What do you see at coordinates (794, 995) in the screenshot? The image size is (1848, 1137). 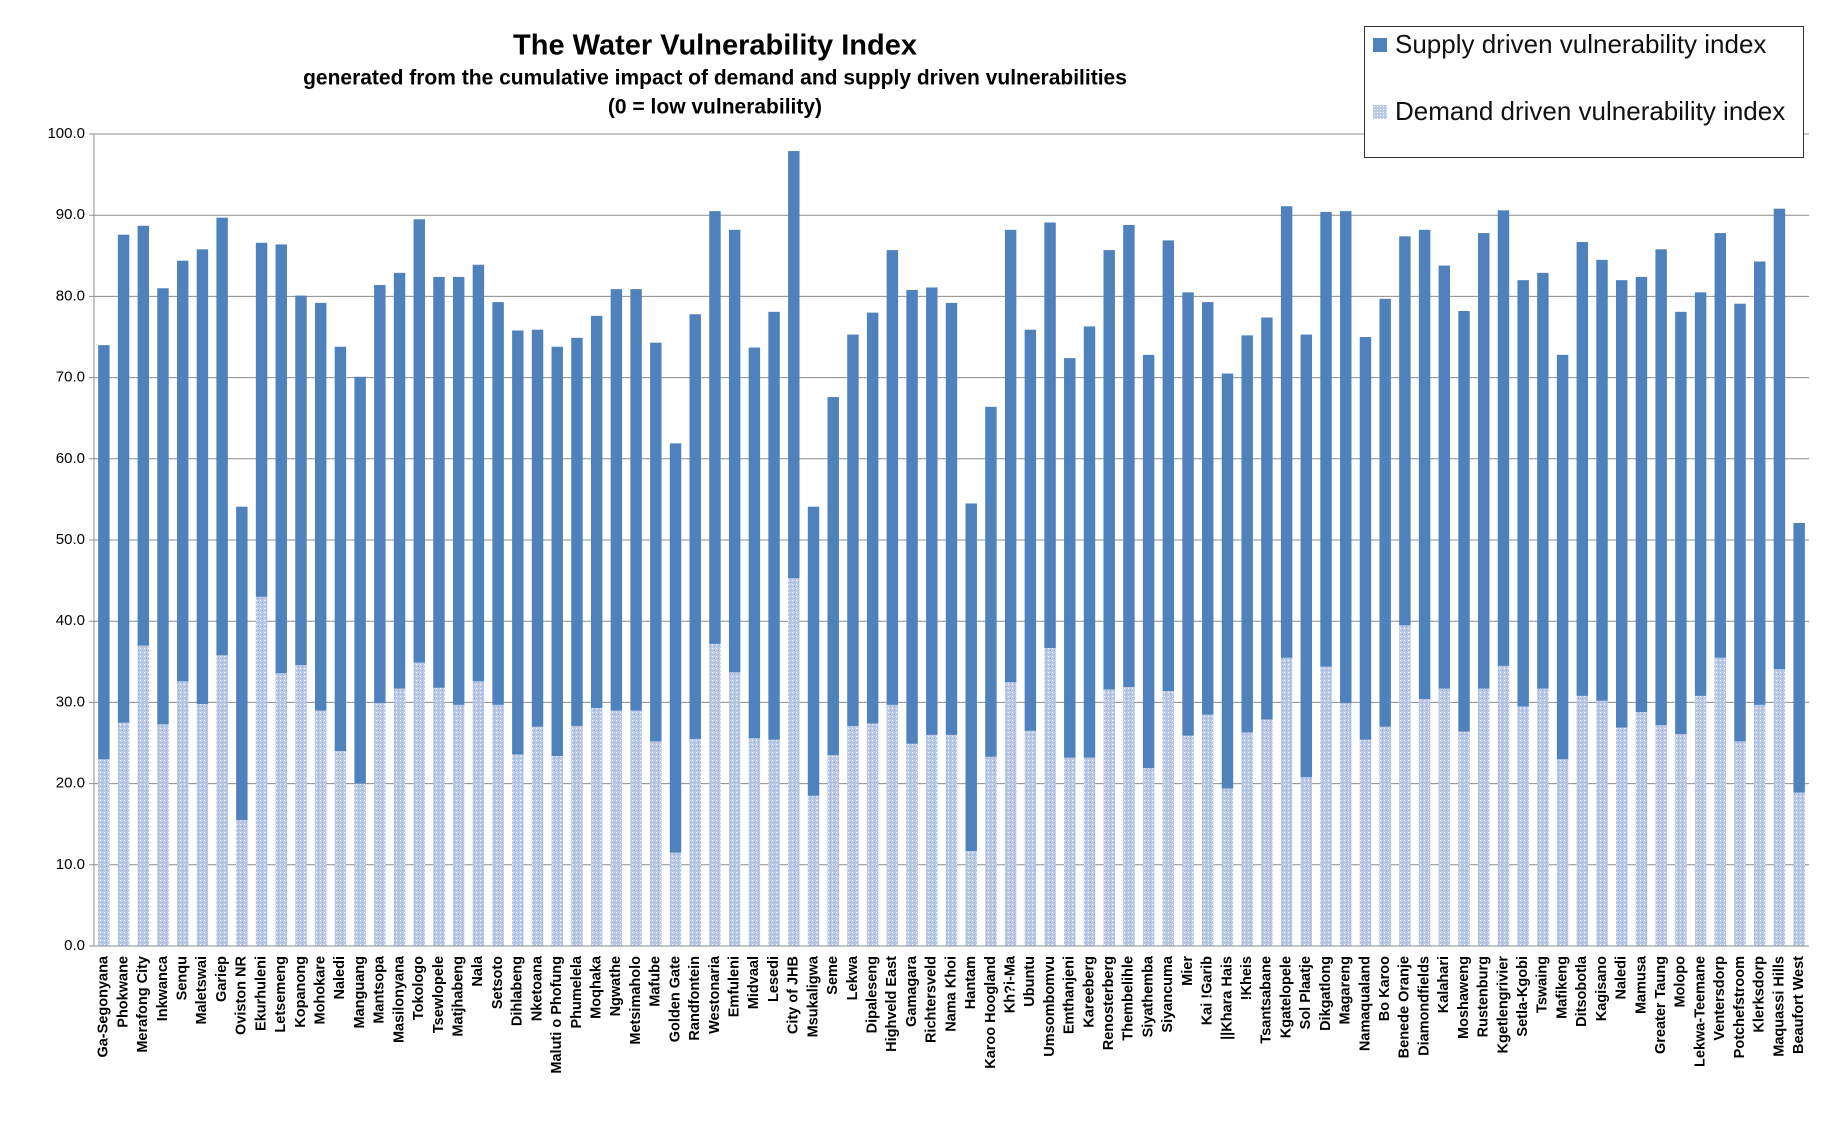 I see `x-tick-label: City of JHB` at bounding box center [794, 995].